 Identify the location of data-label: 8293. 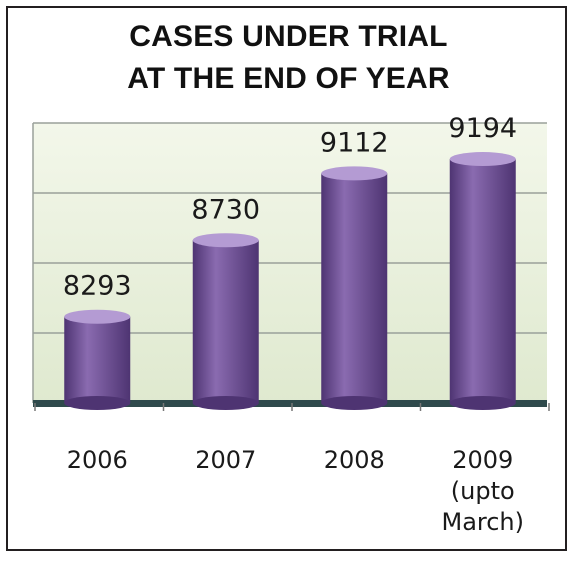
(97, 286).